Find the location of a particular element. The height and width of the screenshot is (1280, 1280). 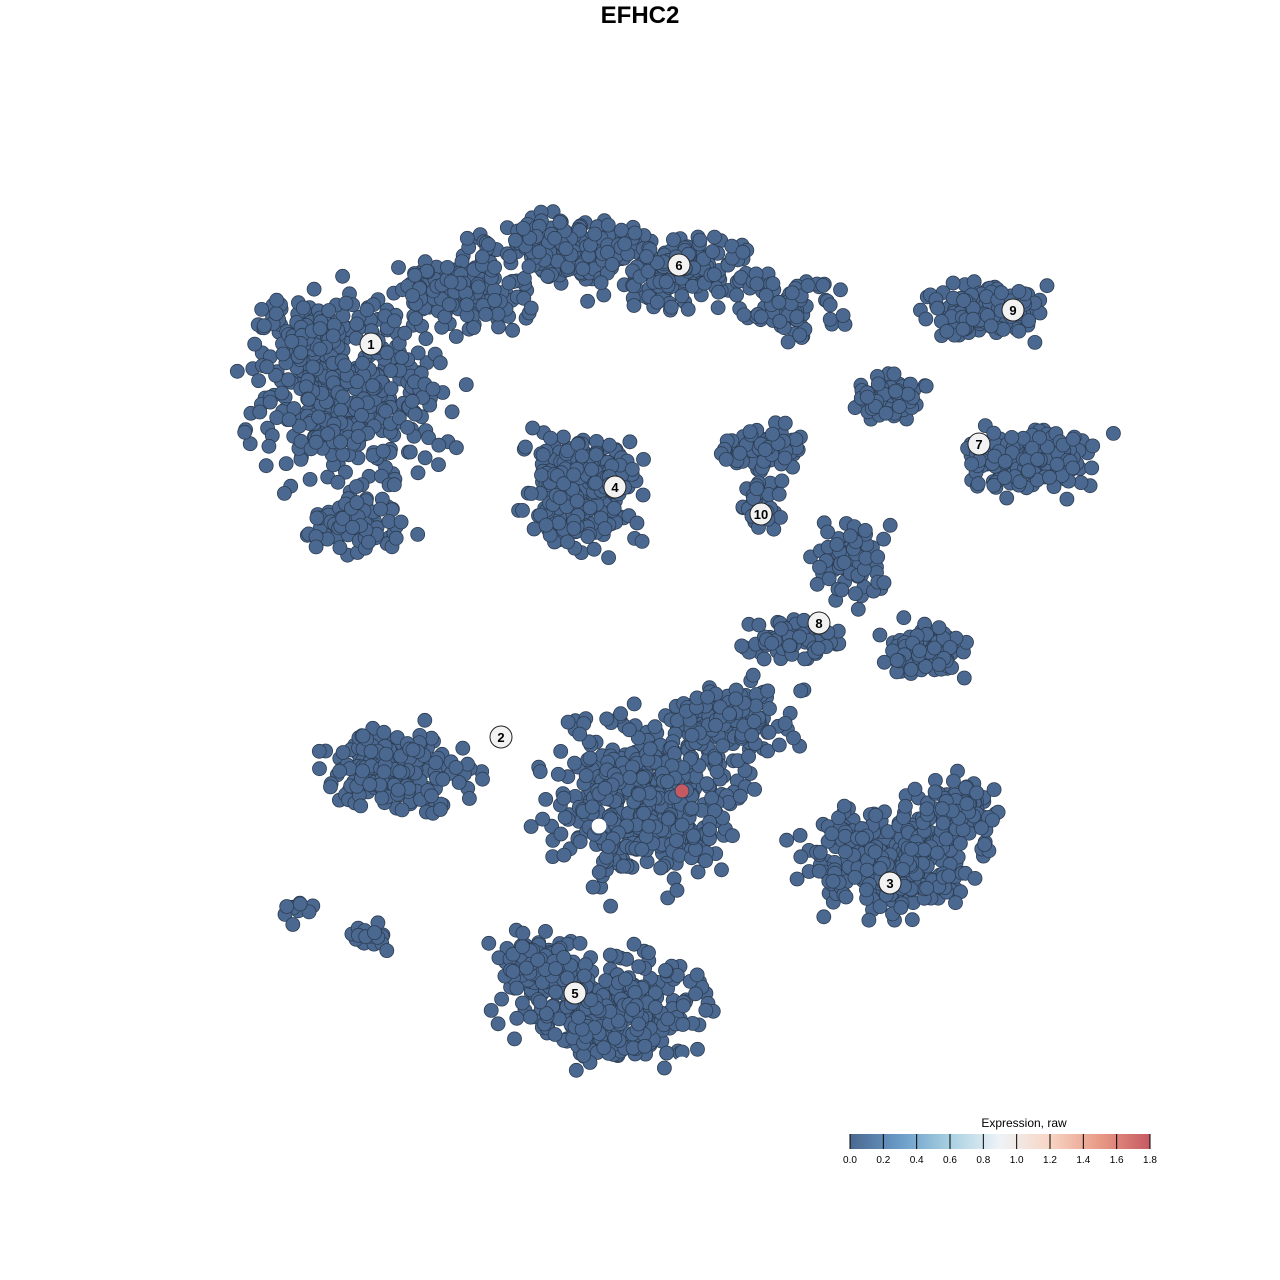

cluster-label-text: 1 is located at coordinates (370, 344).